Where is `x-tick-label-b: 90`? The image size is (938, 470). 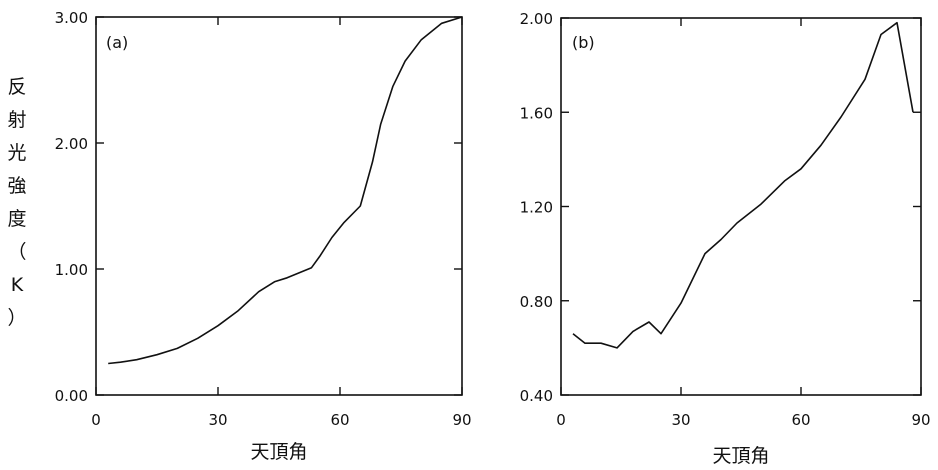
x-tick-label-b: 90 is located at coordinates (920, 420).